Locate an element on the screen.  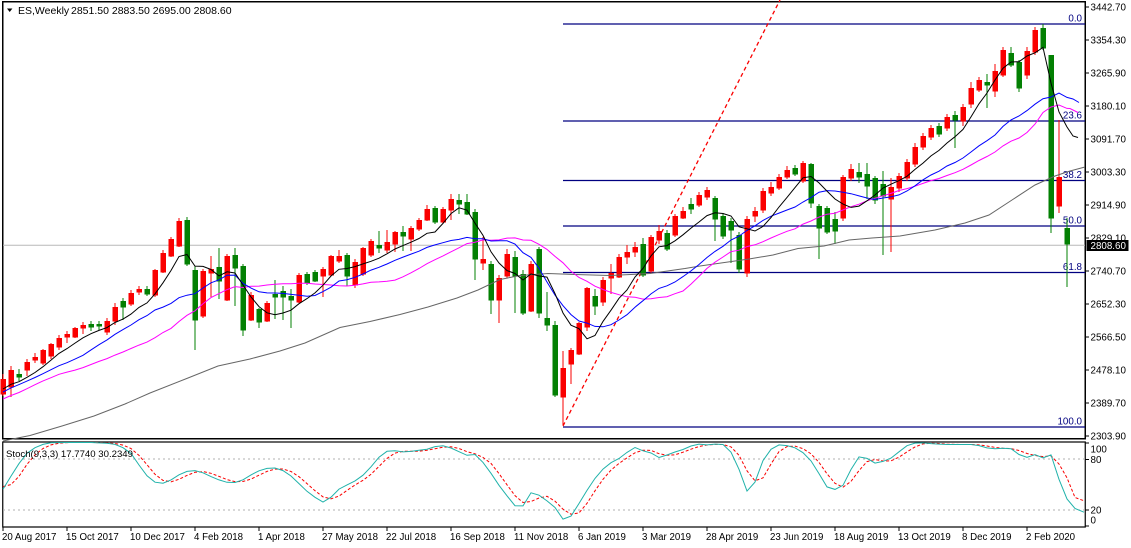
svg-text: 3180.10 is located at coordinates (1109, 107).